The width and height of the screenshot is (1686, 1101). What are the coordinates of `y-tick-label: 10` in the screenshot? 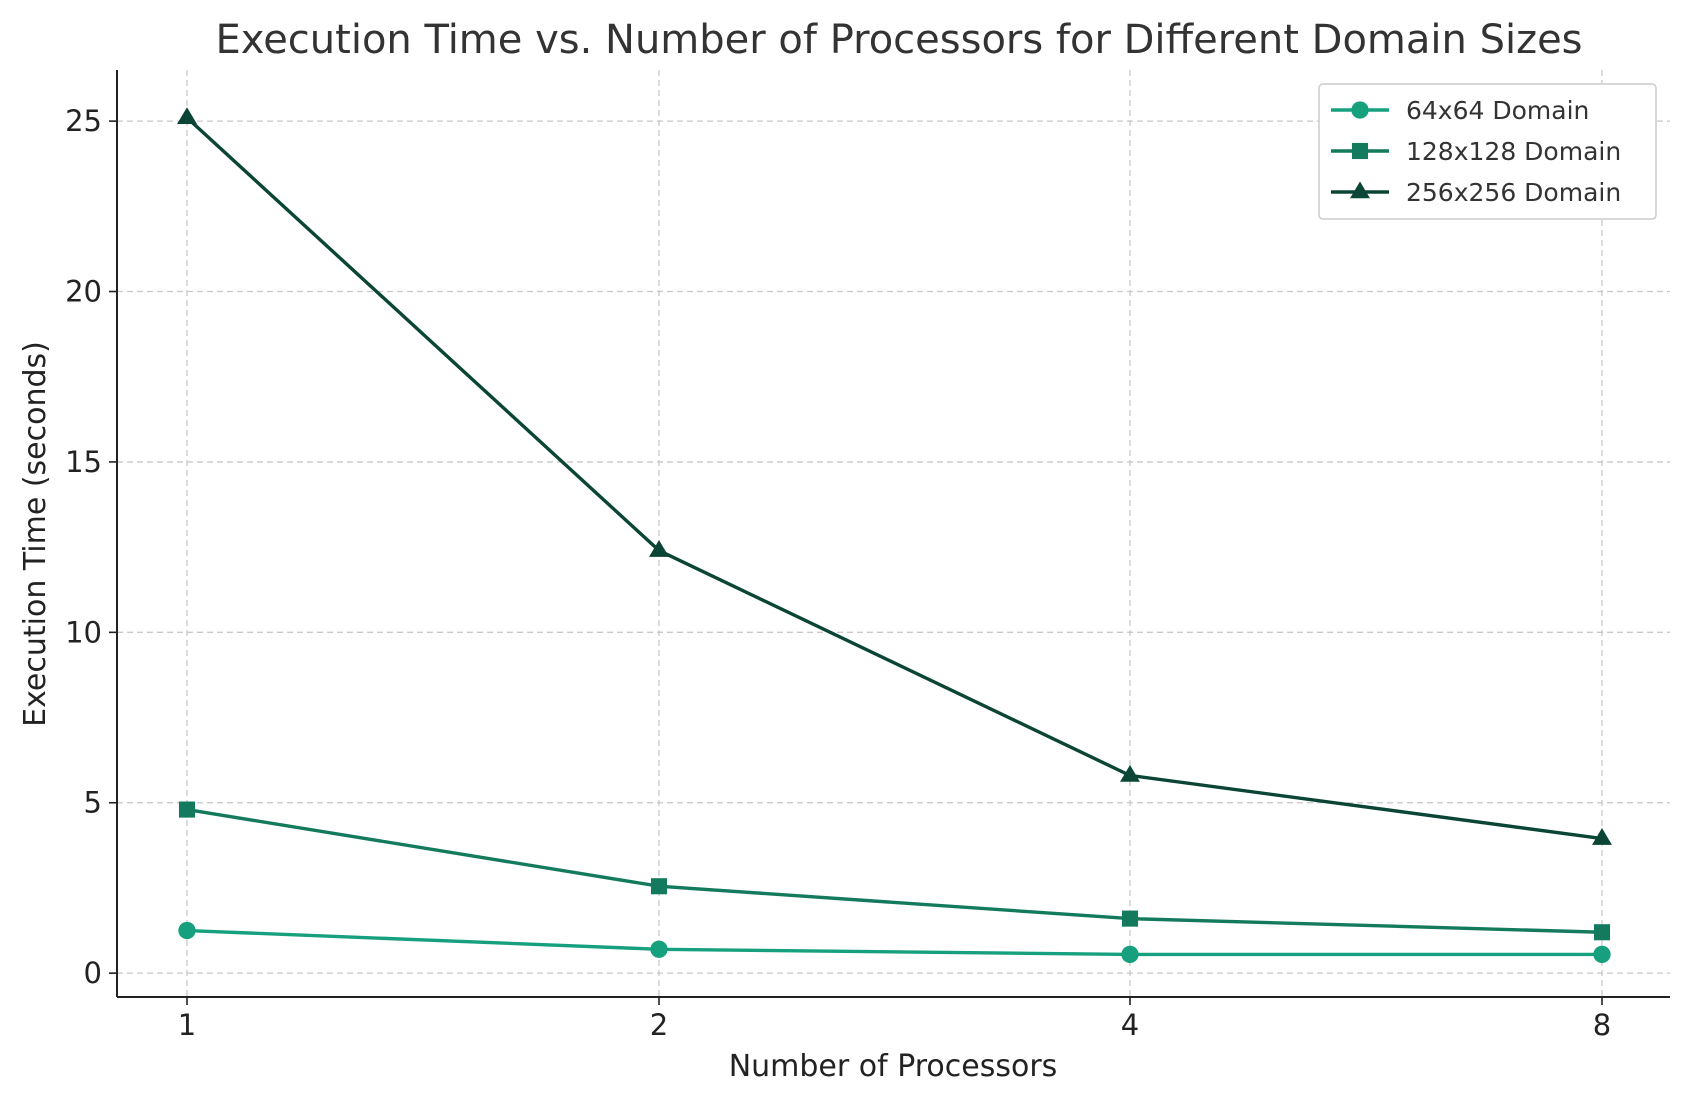 It's located at (83, 632).